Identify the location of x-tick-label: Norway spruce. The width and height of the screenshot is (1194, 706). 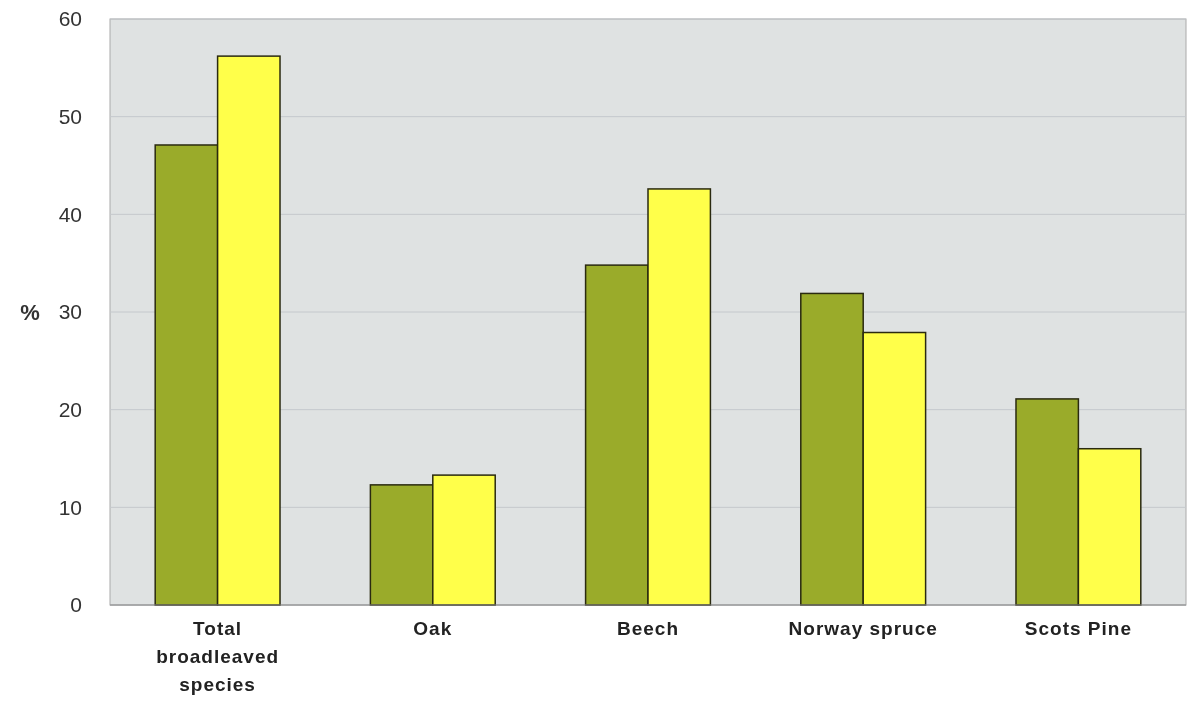
(863, 628).